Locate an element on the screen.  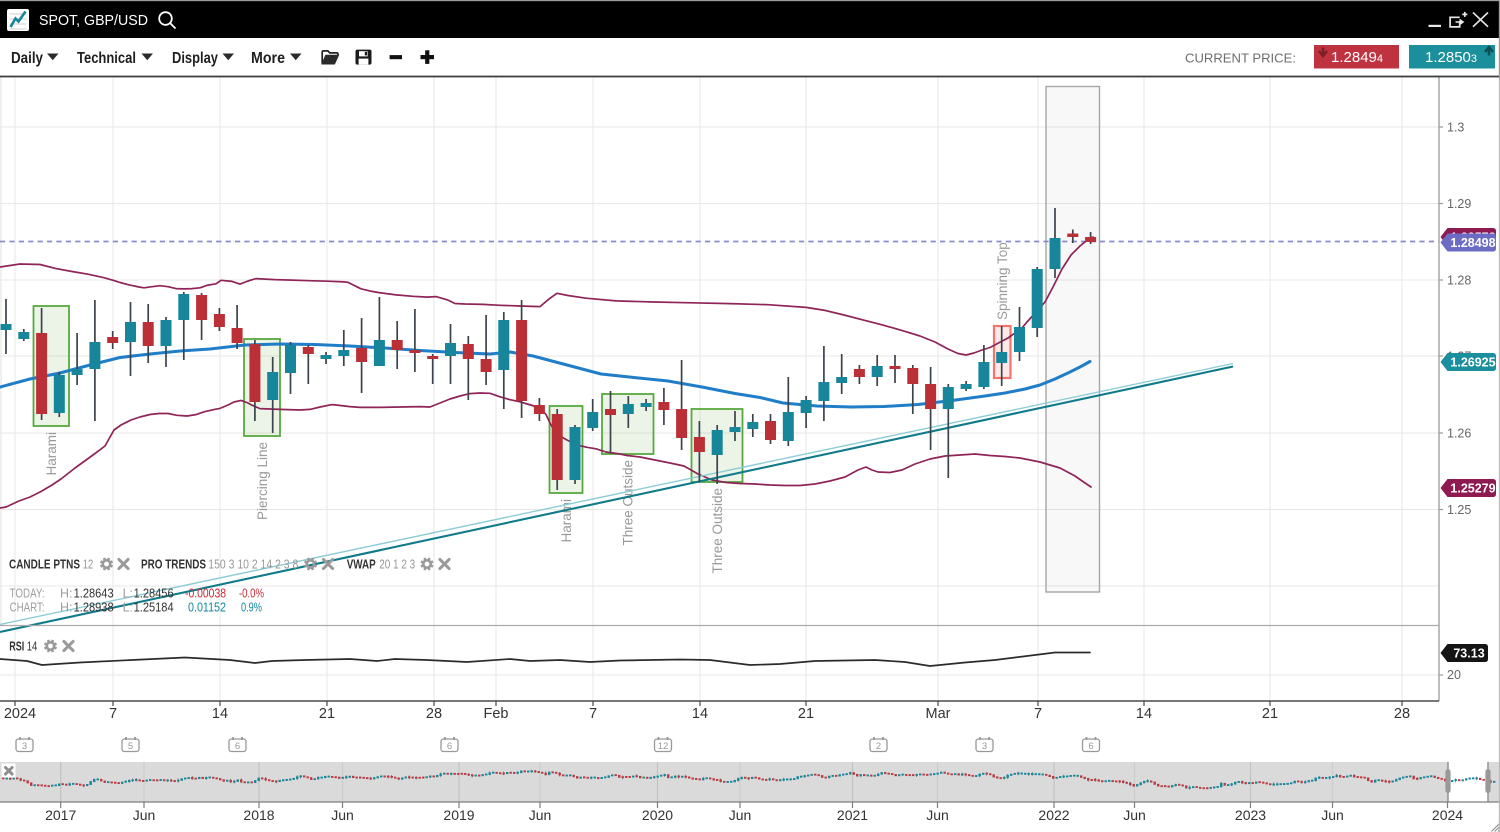
svg-text: 20 1 2 3 is located at coordinates (397, 564).